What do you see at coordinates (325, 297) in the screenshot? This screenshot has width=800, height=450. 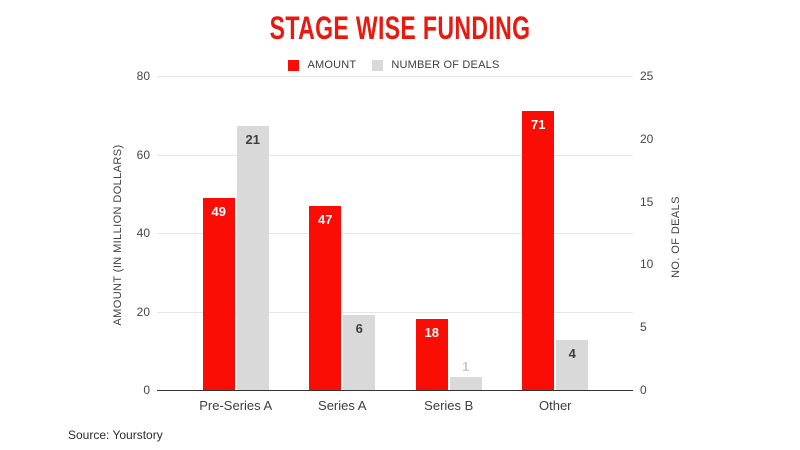 I see `bar-amount-series-a: 47` at bounding box center [325, 297].